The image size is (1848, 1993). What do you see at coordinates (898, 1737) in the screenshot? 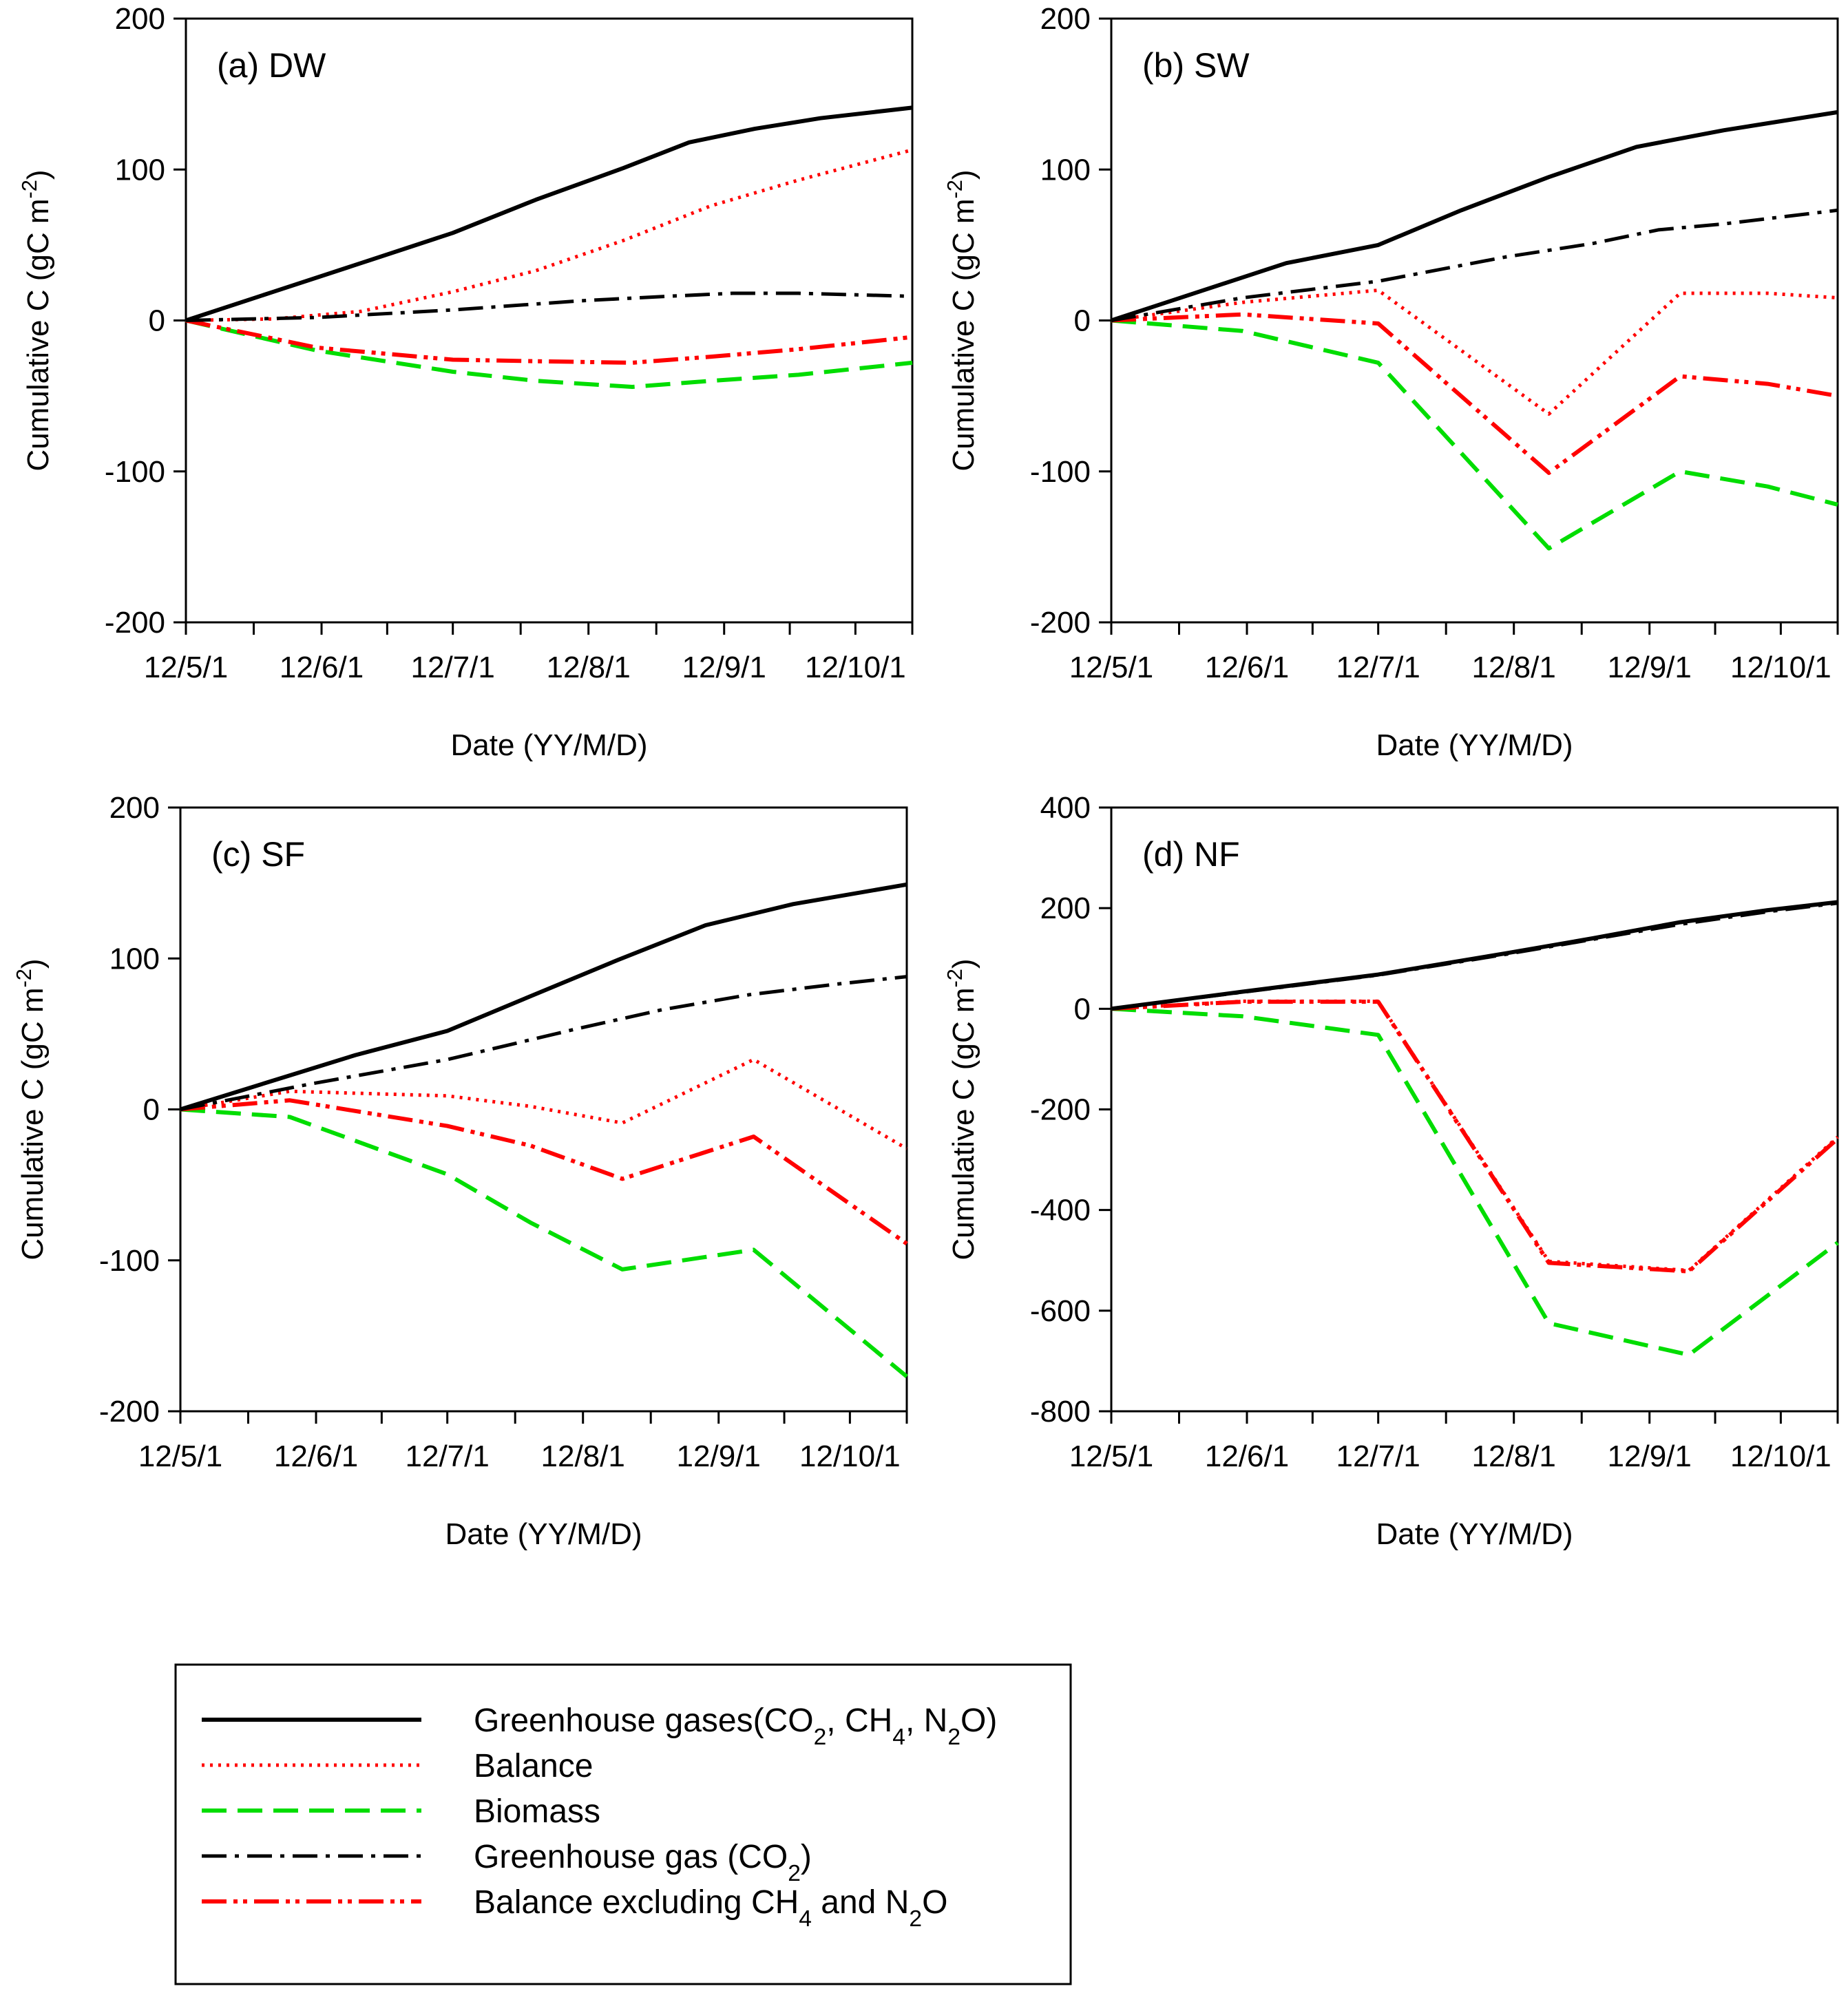
I see `legend-label-ghg_total-part: 4` at bounding box center [898, 1737].